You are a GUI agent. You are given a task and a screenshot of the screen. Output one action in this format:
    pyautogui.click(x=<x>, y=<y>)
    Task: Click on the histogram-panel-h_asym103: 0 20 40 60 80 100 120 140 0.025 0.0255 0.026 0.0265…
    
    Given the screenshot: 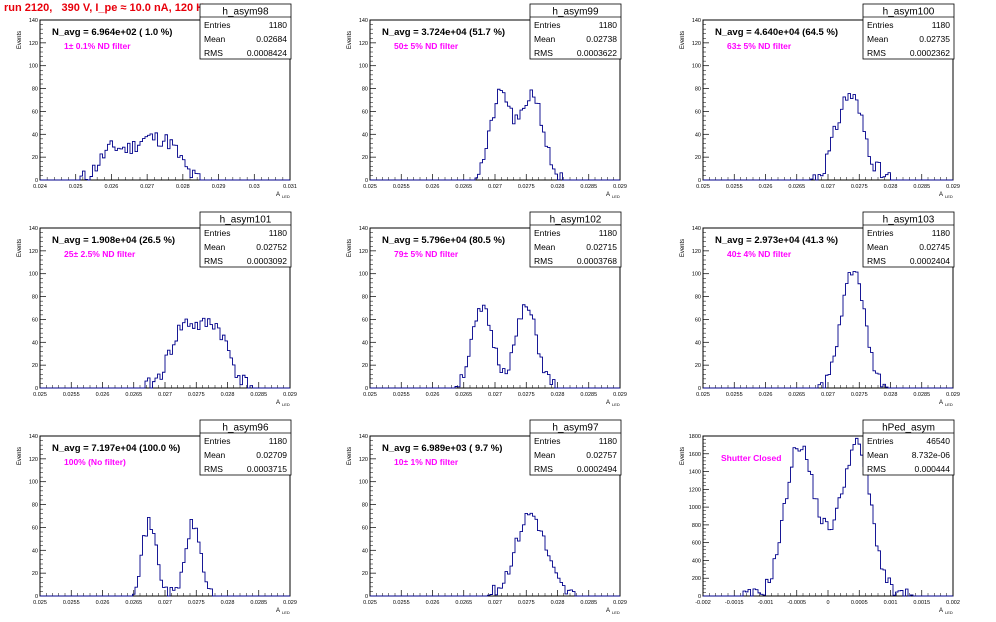 What is the action you would take?
    pyautogui.click(x=820, y=309)
    